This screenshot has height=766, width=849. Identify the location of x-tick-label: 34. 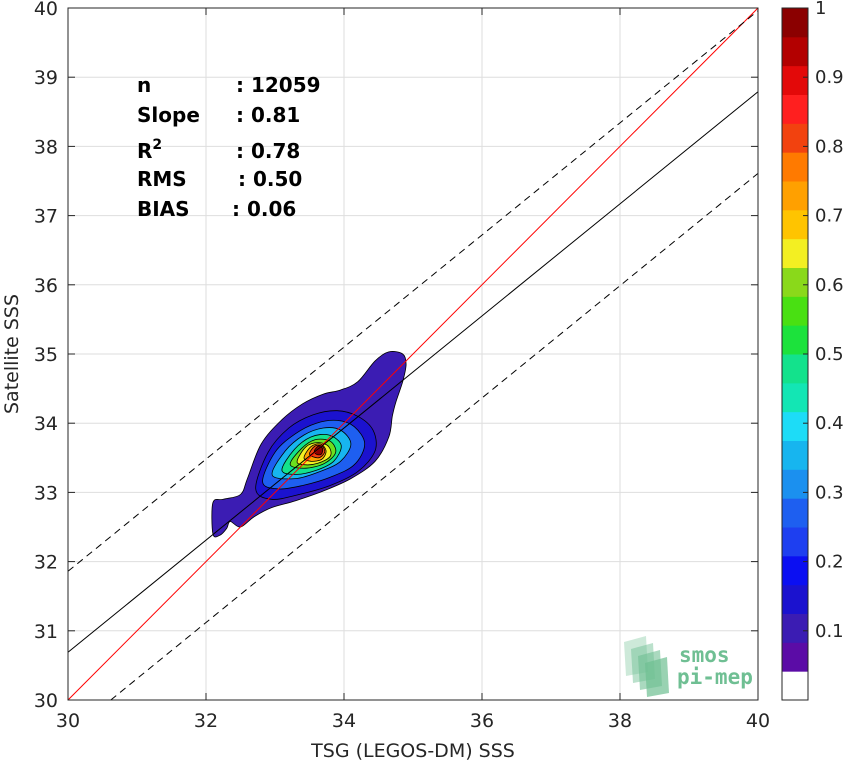
(344, 721).